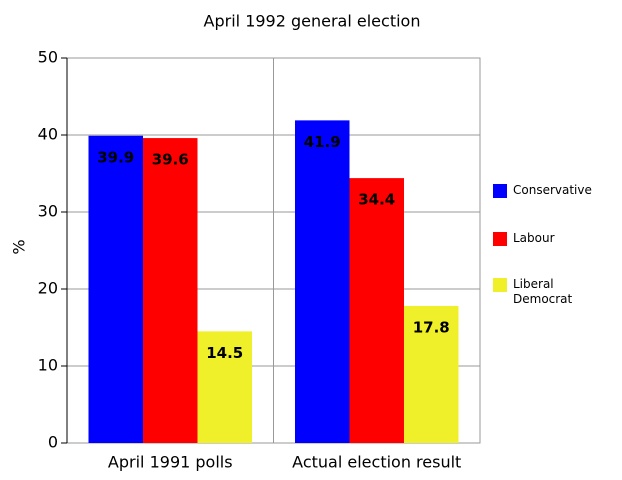 This screenshot has height=480, width=622. What do you see at coordinates (376, 462) in the screenshot?
I see `x-tick-label: Actual election result` at bounding box center [376, 462].